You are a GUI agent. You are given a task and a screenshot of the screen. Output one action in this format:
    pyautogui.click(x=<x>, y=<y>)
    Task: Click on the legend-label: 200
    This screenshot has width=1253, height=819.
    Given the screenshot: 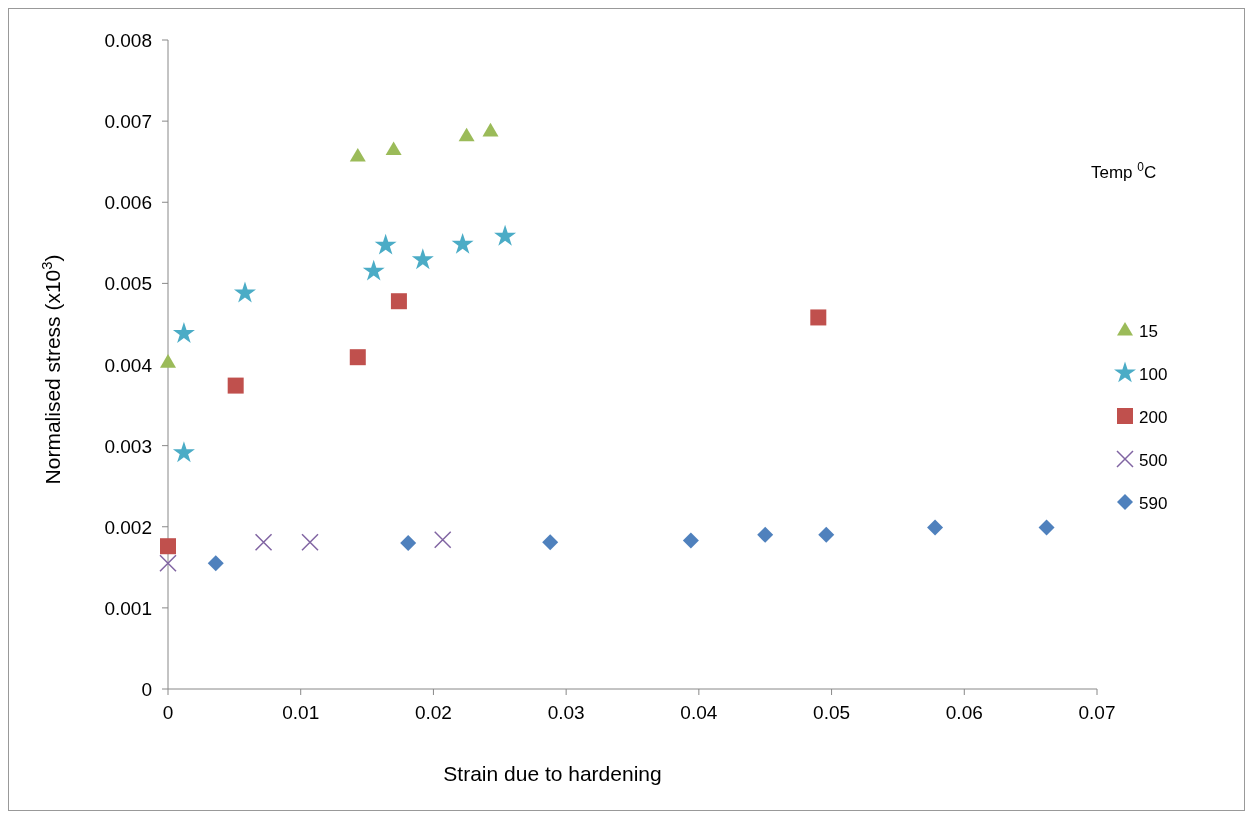 What is the action you would take?
    pyautogui.click(x=1153, y=417)
    